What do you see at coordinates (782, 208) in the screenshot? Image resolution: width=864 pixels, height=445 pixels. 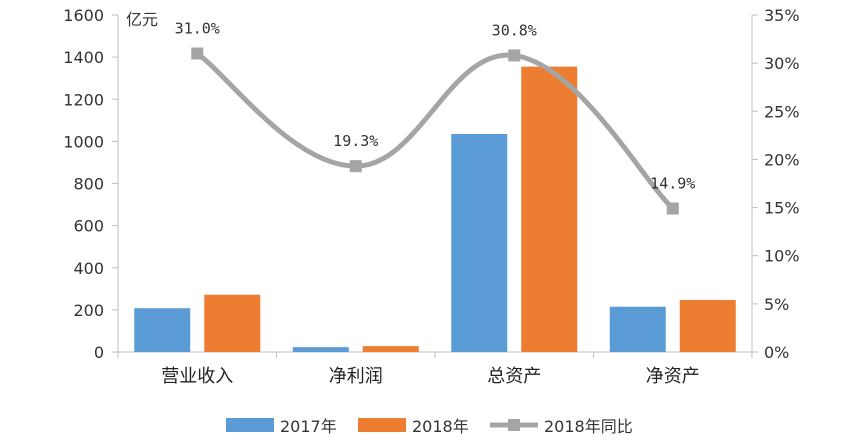 I see `y-right-tick-label: 15%` at bounding box center [782, 208].